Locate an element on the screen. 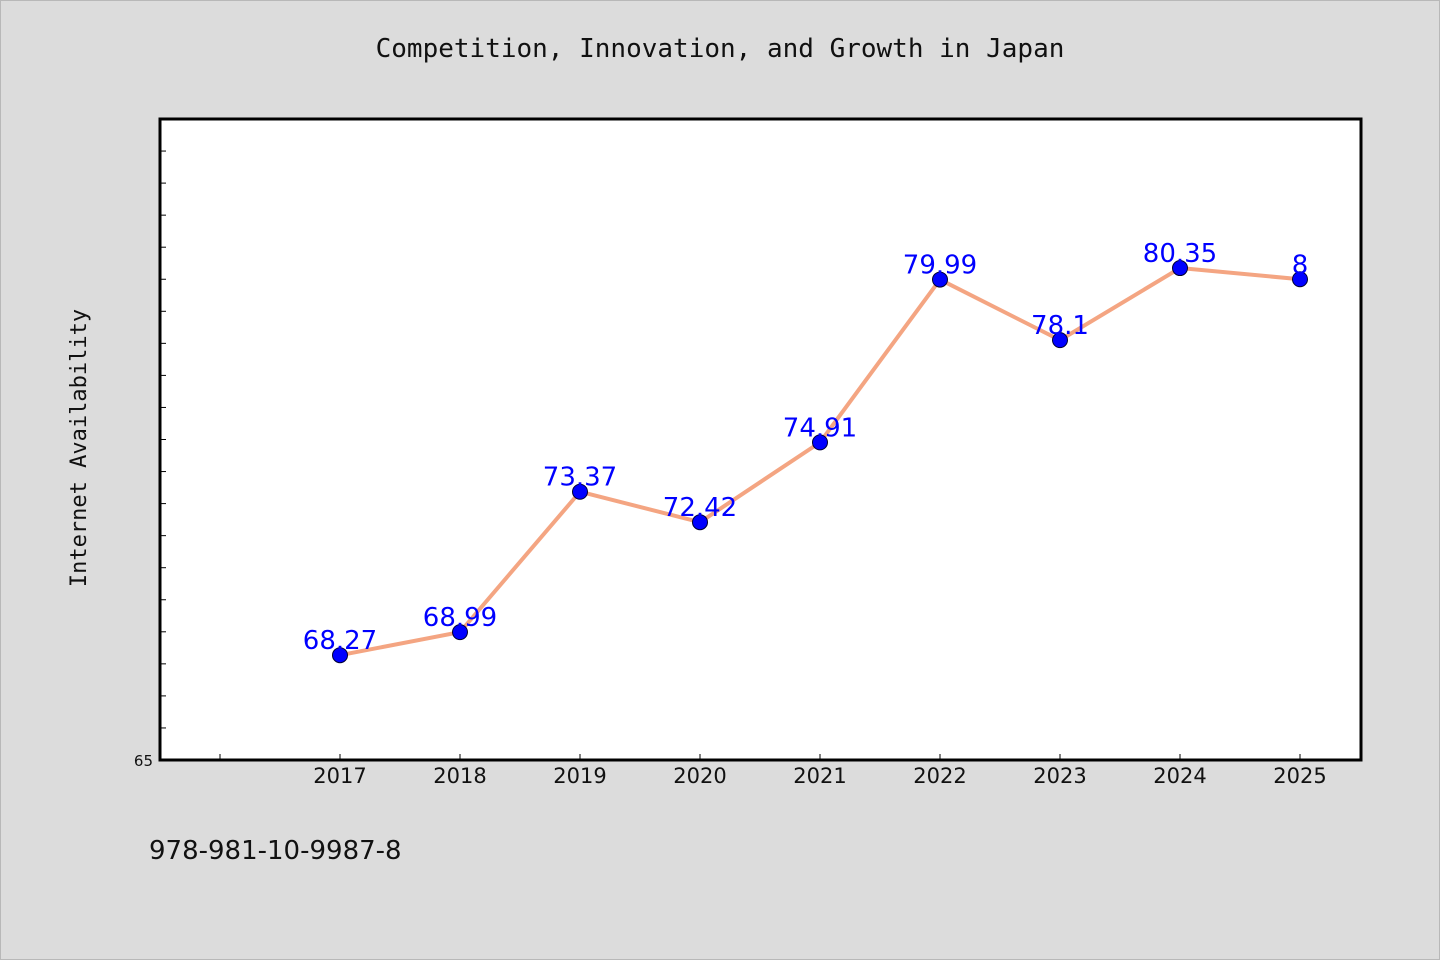 The width and height of the screenshot is (1440, 960). x-axis-ticks is located at coordinates (760, 757).